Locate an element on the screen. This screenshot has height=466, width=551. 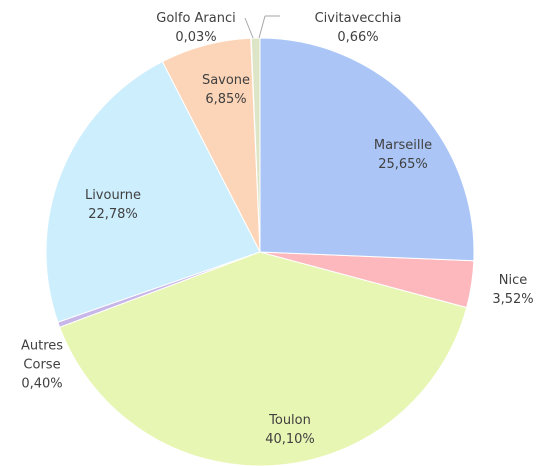
value-label: 0,03% is located at coordinates (196, 37).